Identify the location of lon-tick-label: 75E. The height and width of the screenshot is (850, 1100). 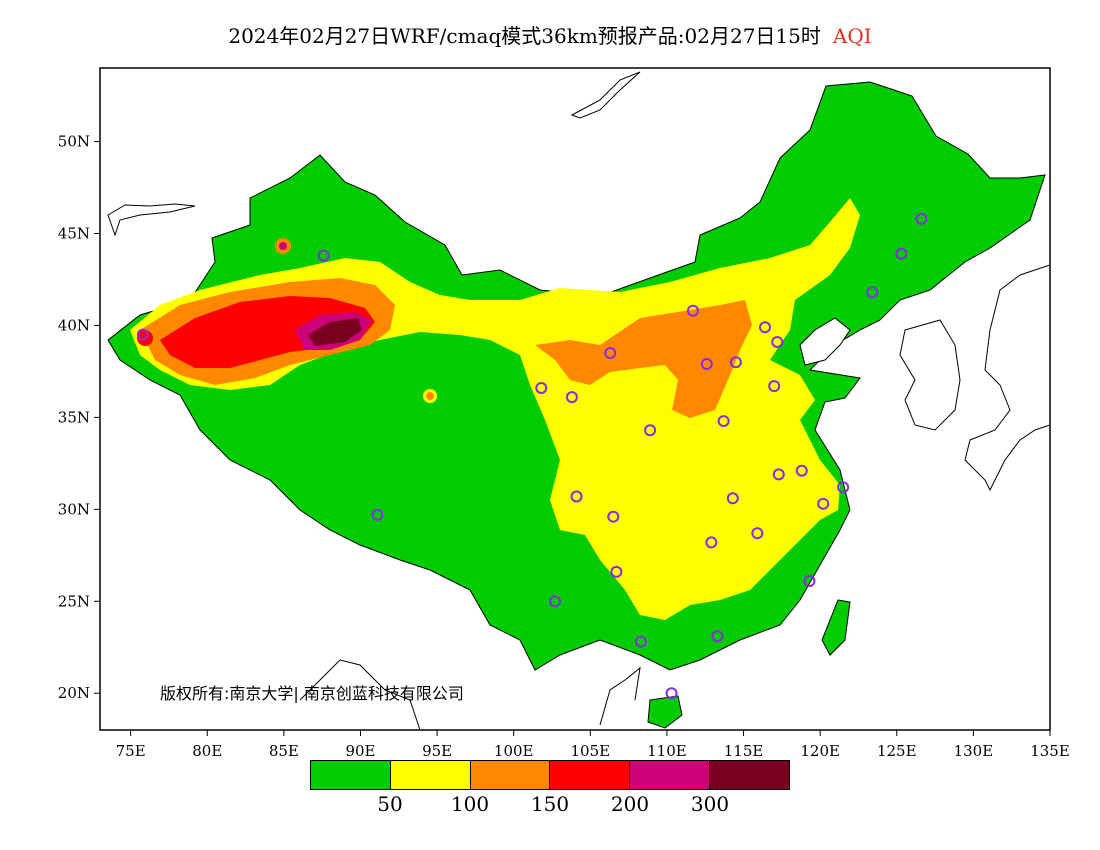
(131, 751).